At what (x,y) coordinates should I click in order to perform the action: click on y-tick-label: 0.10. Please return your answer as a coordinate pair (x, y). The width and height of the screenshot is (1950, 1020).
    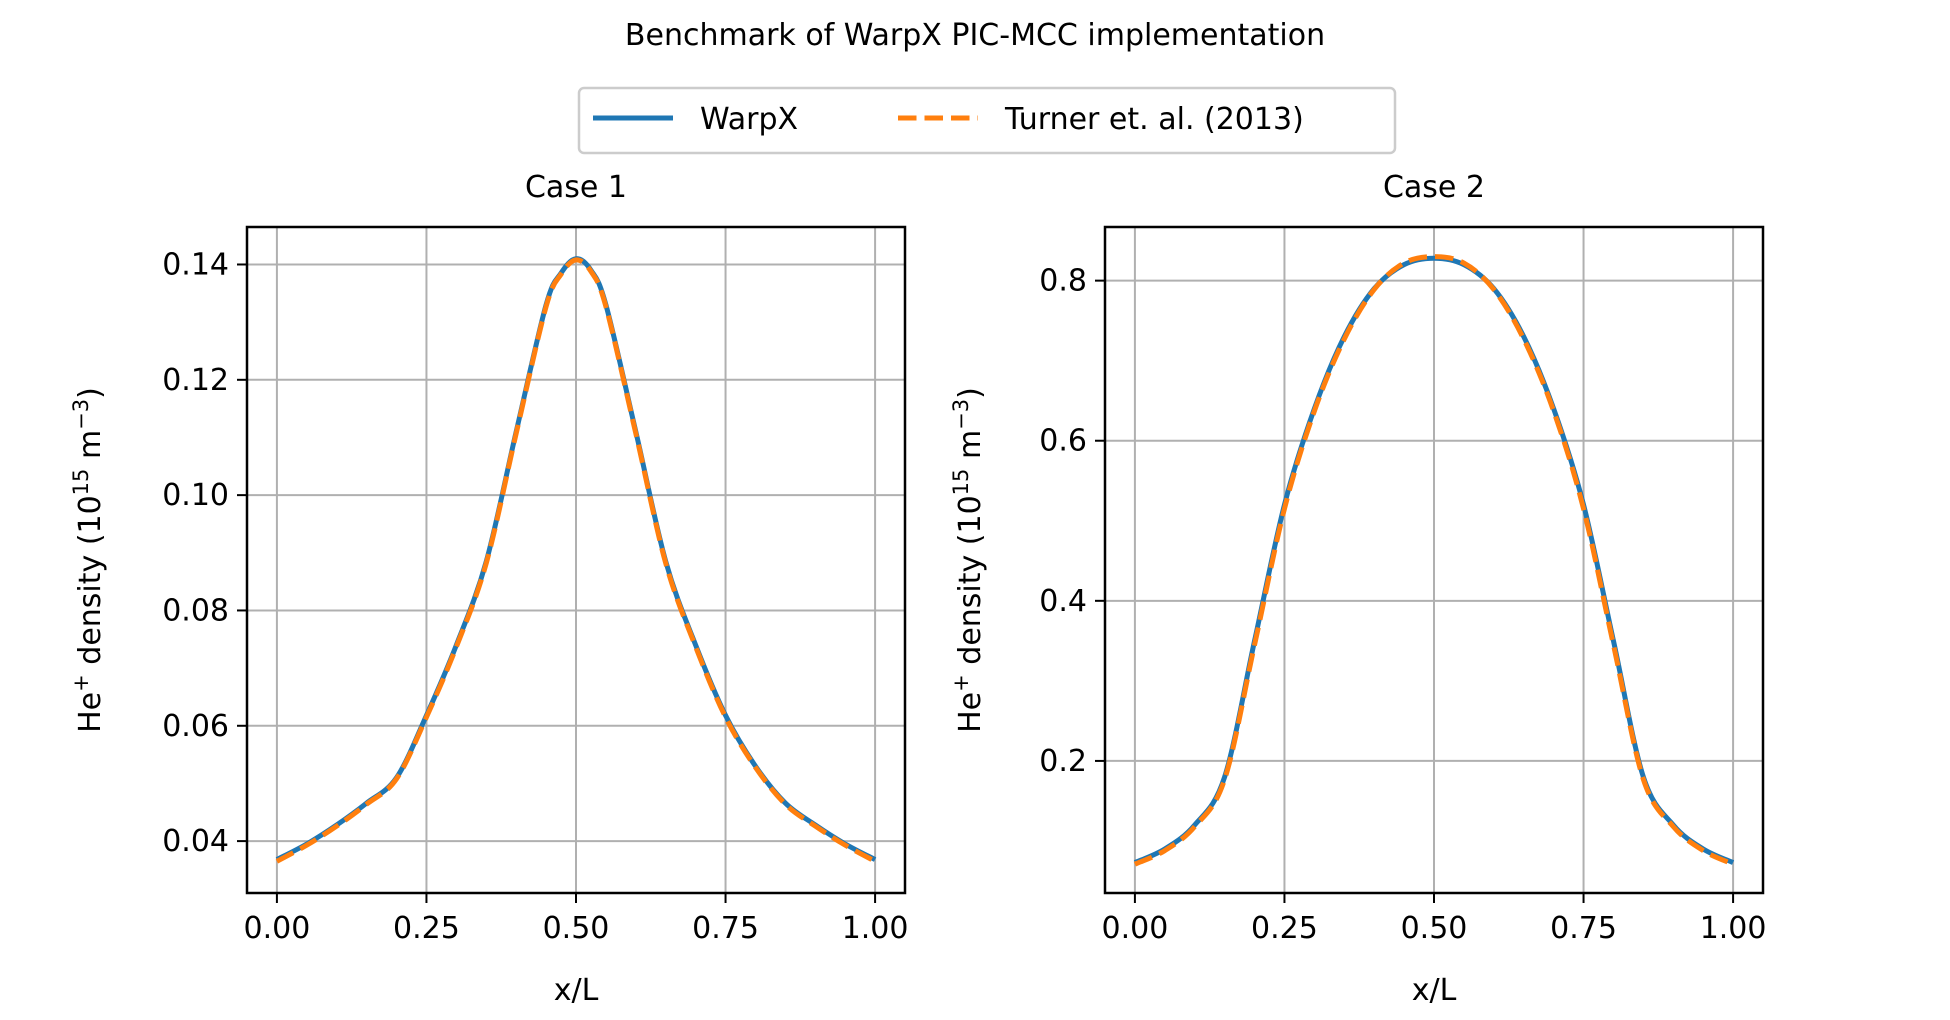
    Looking at the image, I should click on (195, 495).